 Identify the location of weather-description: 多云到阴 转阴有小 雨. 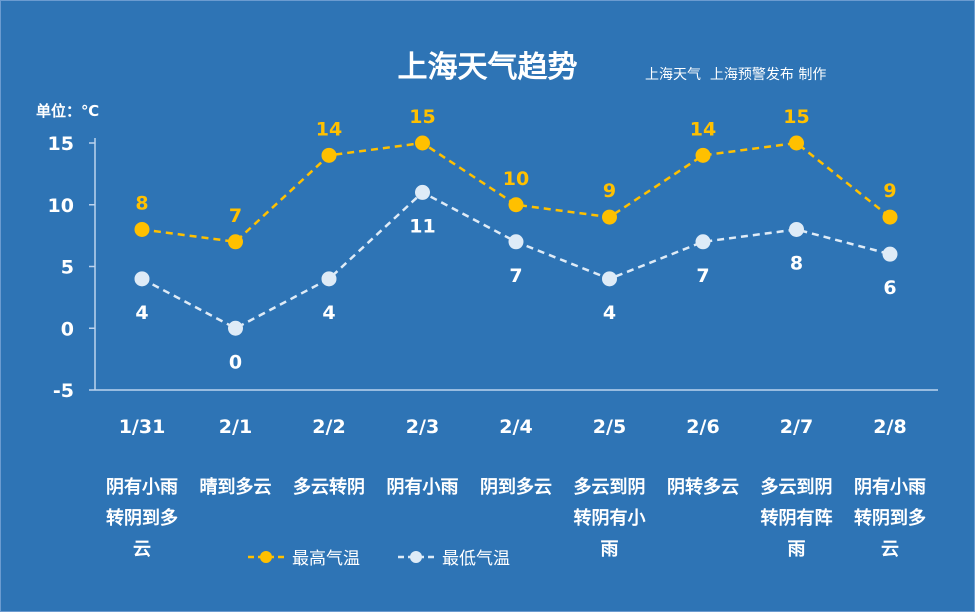
(609, 518).